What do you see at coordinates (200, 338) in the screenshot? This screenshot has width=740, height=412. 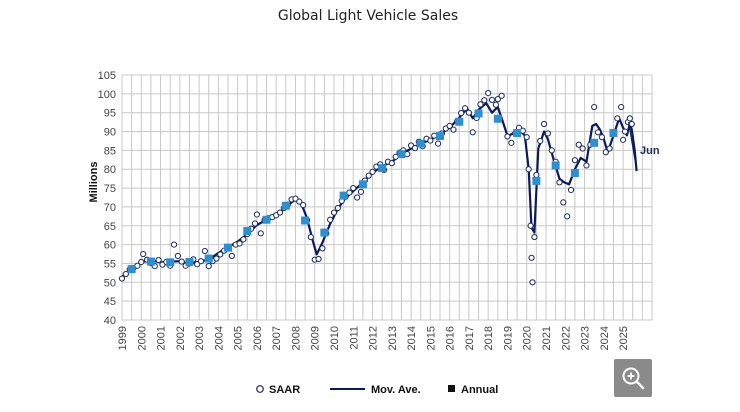 I see `x-tick-label: 2003` at bounding box center [200, 338].